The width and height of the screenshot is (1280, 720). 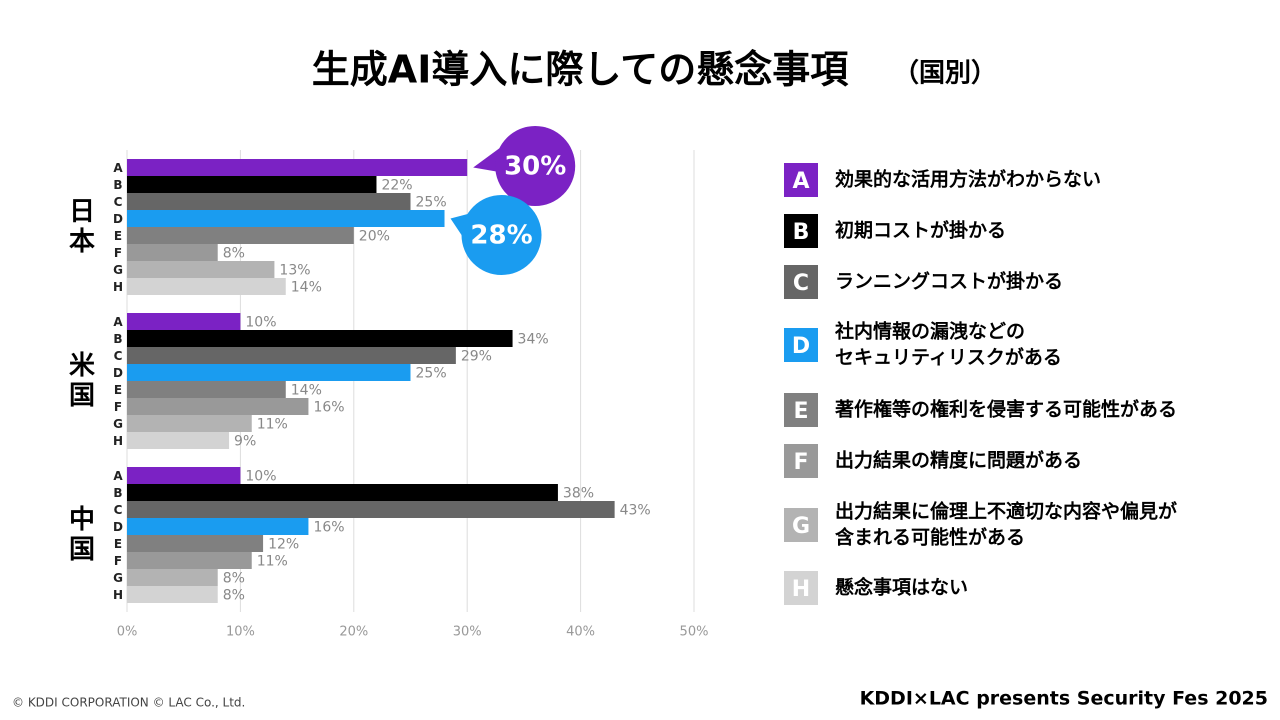 What do you see at coordinates (800, 411) in the screenshot?
I see `legend-letter: E` at bounding box center [800, 411].